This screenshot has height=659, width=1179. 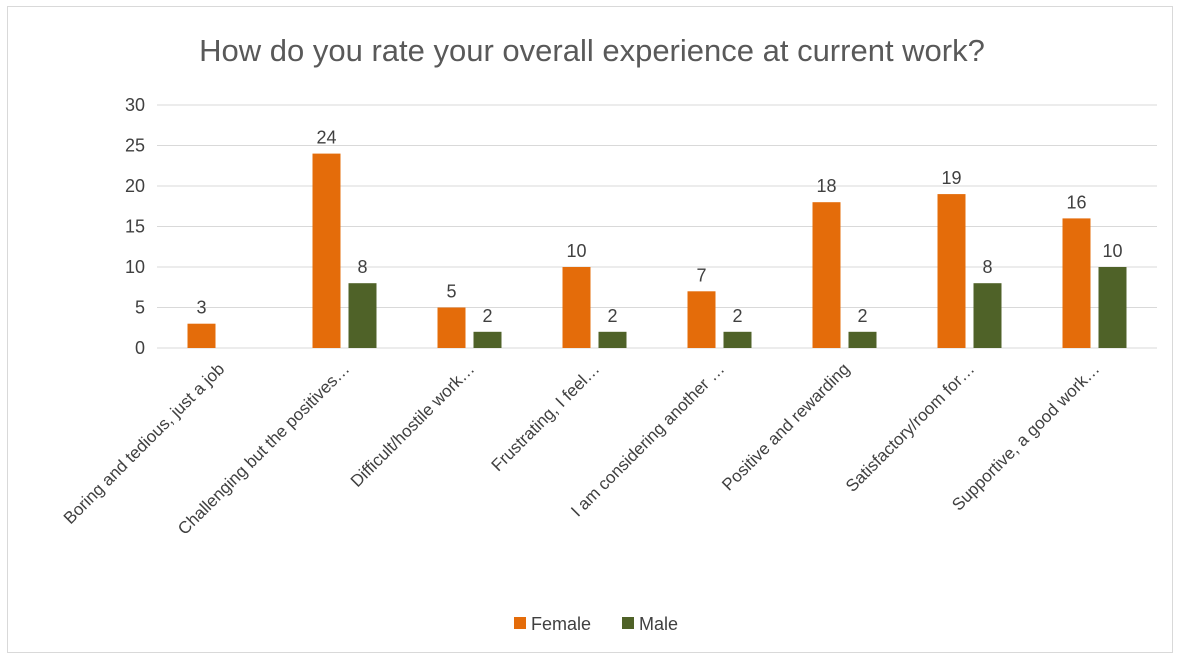 I want to click on y-axis: 0 5 10 15 20 25 30, so click(x=135, y=226).